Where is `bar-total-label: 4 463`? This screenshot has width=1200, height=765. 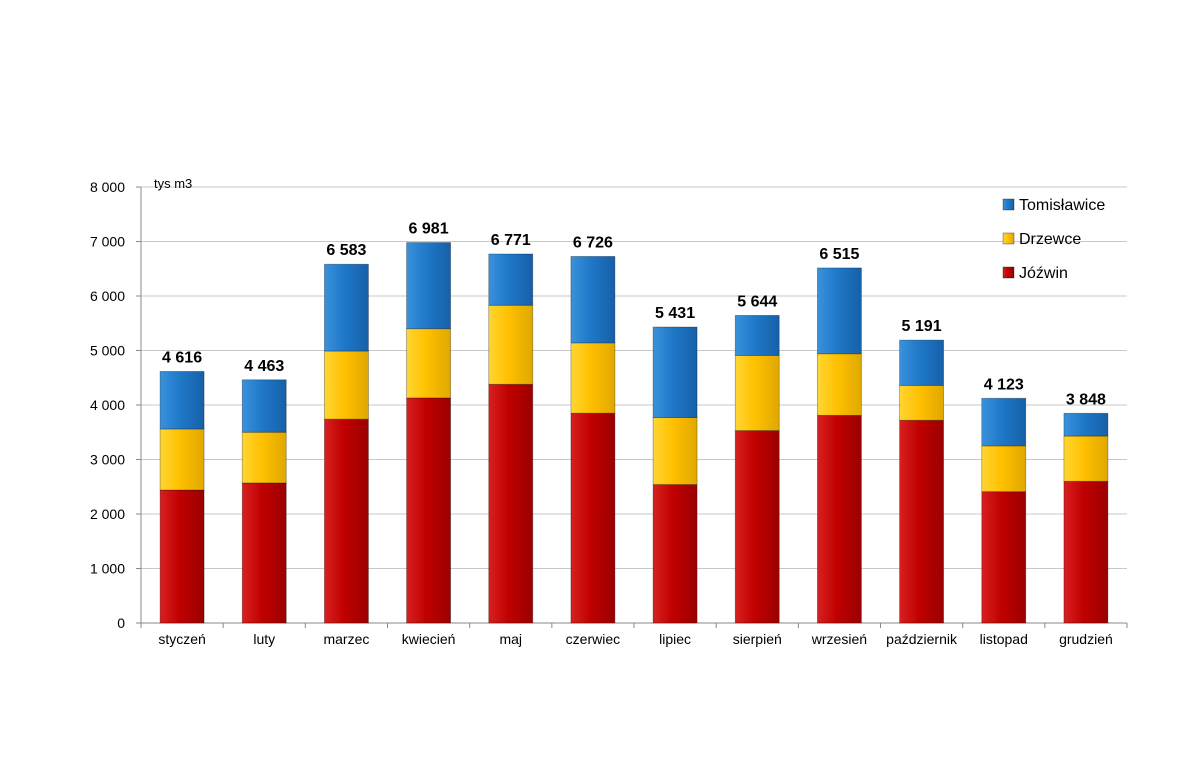 bar-total-label: 4 463 is located at coordinates (264, 366).